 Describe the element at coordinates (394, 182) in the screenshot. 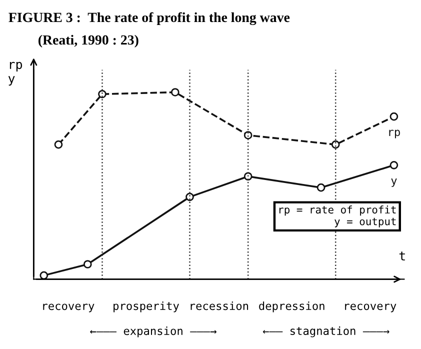

I see `series-label: y` at that location.